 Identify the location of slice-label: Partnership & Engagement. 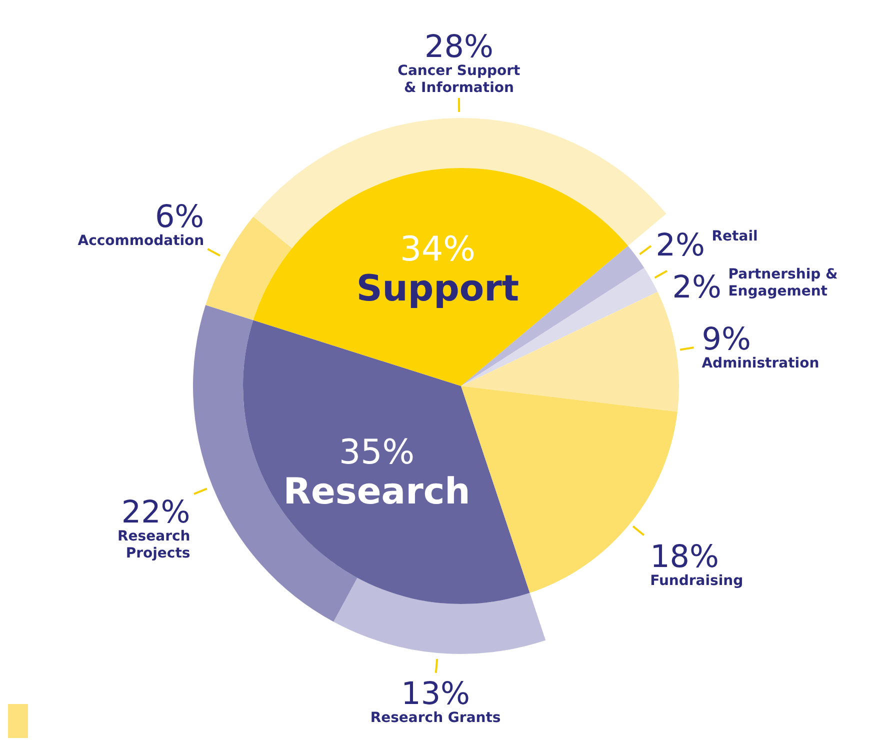
(783, 283).